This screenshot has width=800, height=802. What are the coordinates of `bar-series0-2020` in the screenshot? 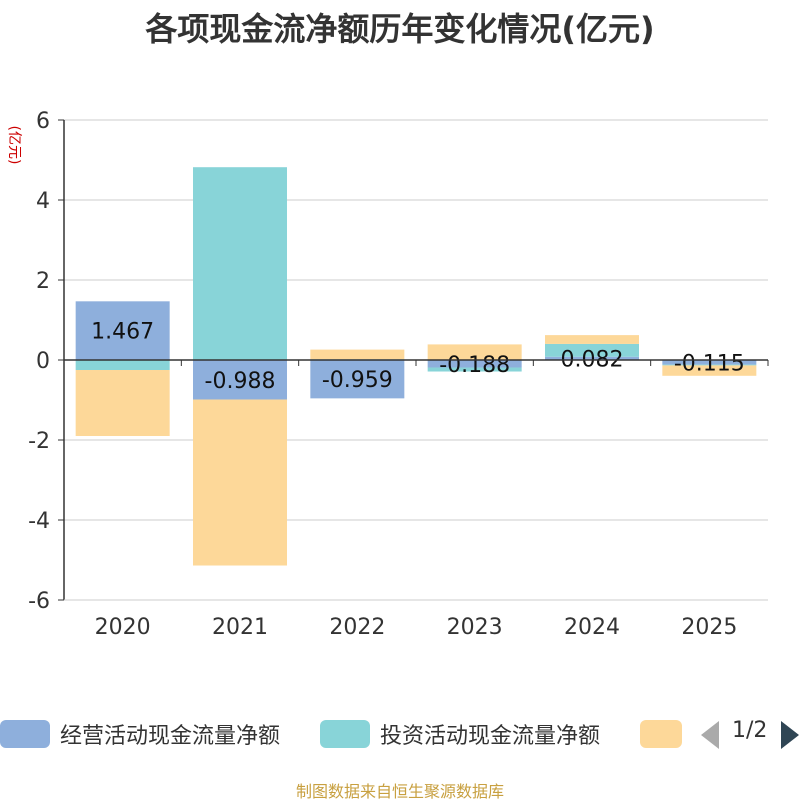 It's located at (122, 330).